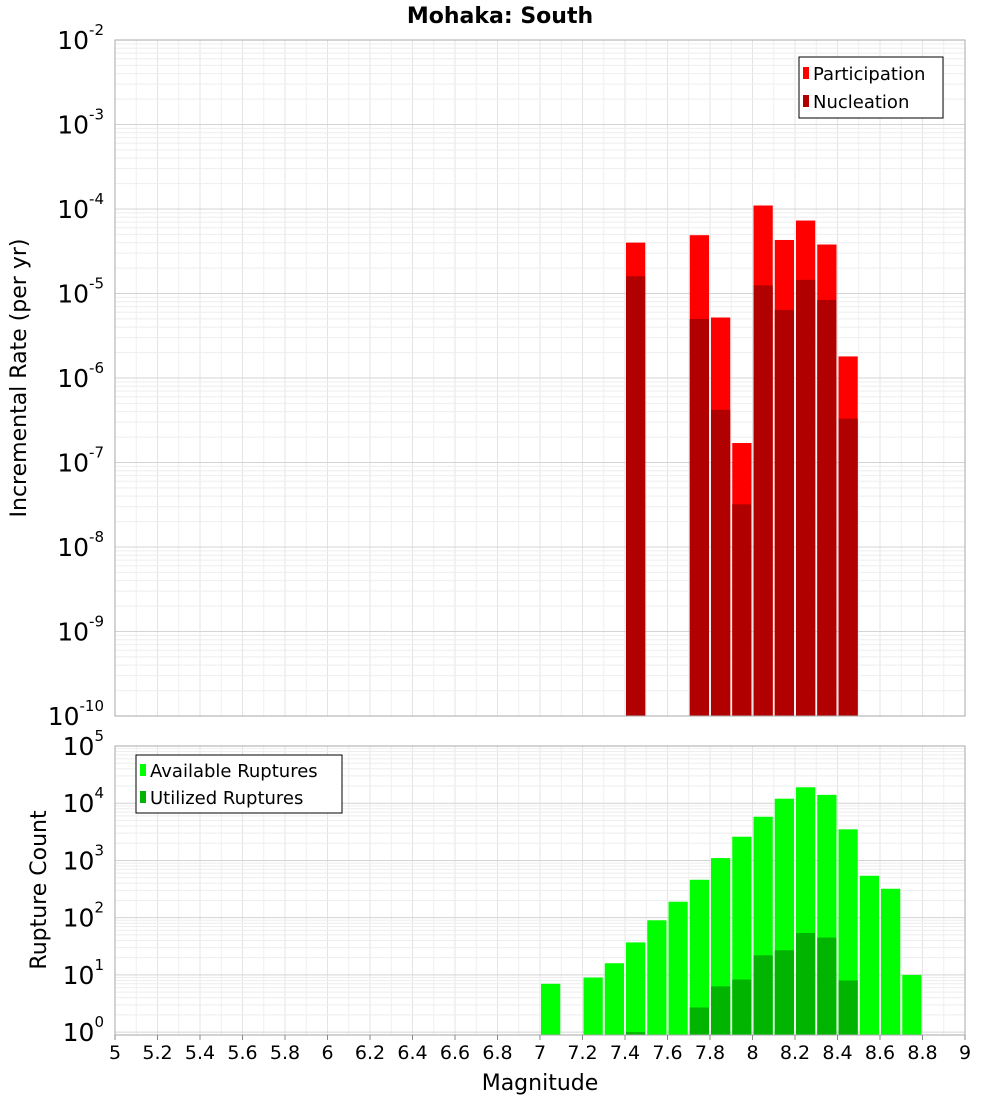  Describe the element at coordinates (115, 1053) in the screenshot. I see `x-tick-label: 5` at that location.